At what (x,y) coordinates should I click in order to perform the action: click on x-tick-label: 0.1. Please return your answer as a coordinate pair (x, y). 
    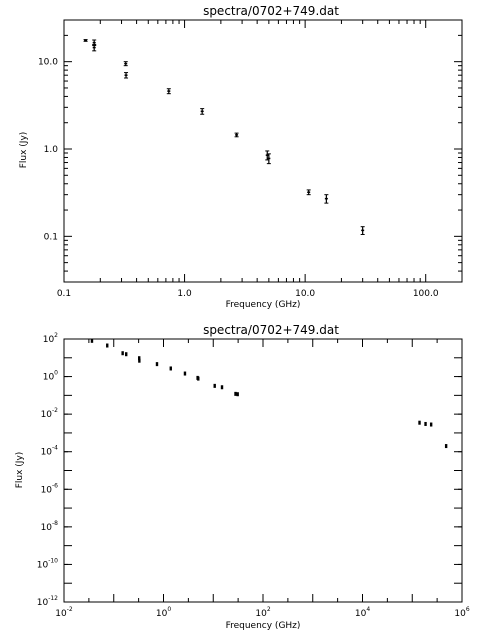
    Looking at the image, I should click on (64, 294).